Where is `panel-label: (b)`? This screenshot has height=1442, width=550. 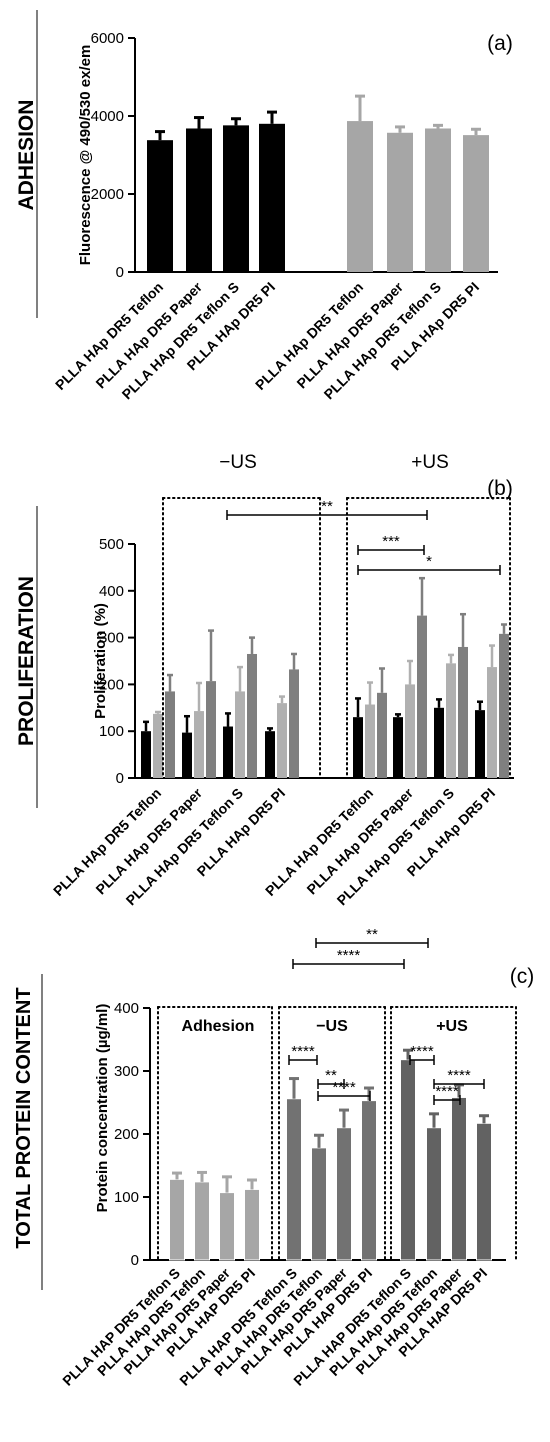 panel-label: (b) is located at coordinates (500, 488).